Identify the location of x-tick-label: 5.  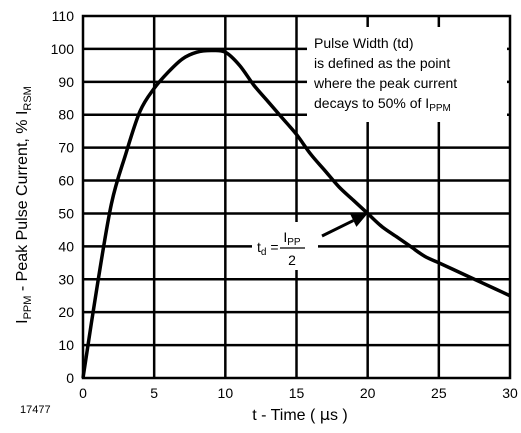
(154, 393).